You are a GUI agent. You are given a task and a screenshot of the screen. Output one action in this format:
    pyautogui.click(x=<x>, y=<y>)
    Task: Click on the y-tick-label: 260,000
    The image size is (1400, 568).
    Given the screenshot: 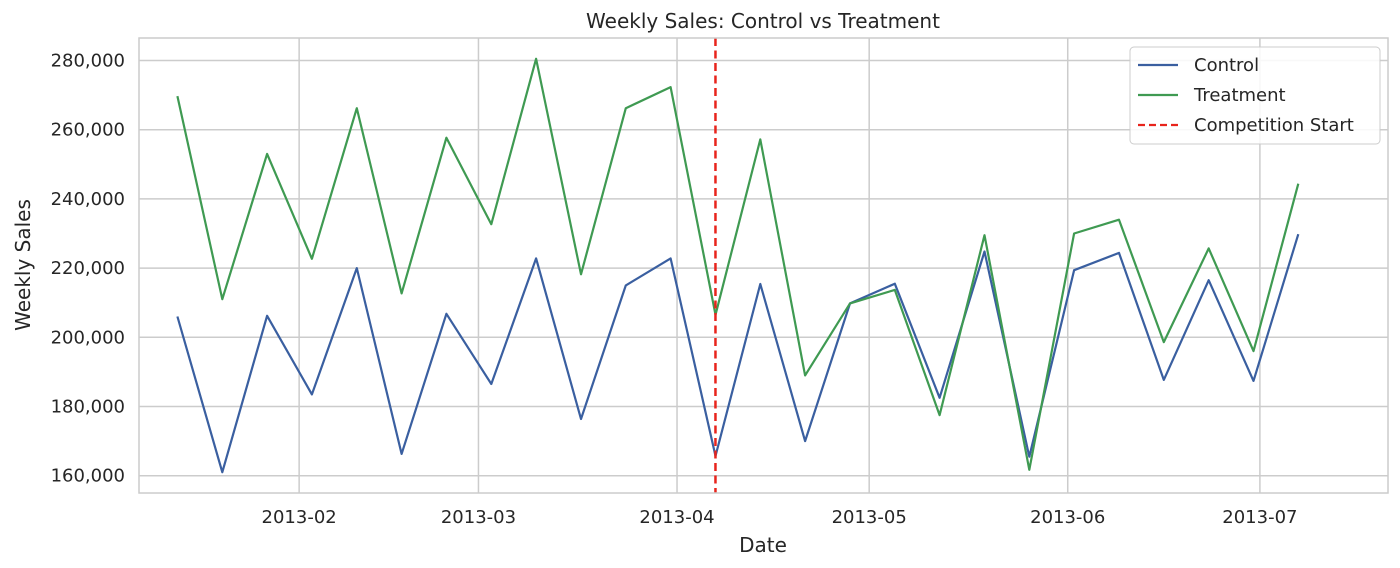 What is the action you would take?
    pyautogui.click(x=88, y=130)
    